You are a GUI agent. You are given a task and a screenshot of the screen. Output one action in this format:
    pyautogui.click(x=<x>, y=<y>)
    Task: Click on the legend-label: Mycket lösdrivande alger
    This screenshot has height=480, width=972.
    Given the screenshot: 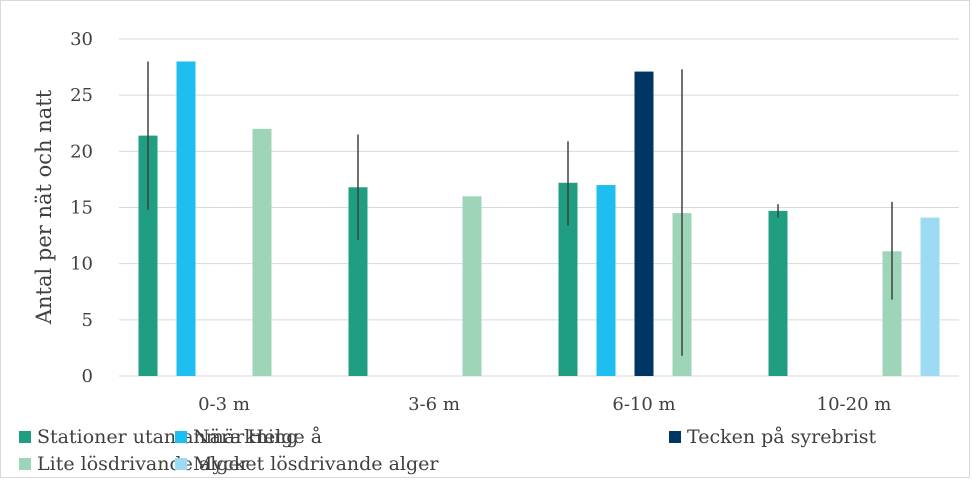 What is the action you would take?
    pyautogui.click(x=316, y=464)
    